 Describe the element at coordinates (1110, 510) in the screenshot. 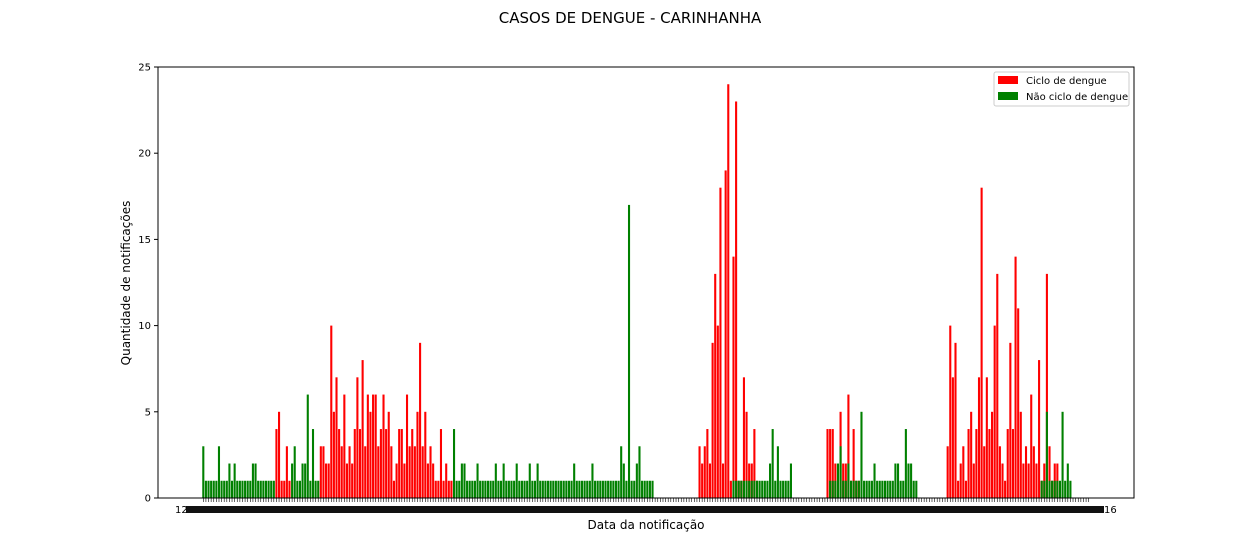

I see `x-tick-label-last: 16` at that location.